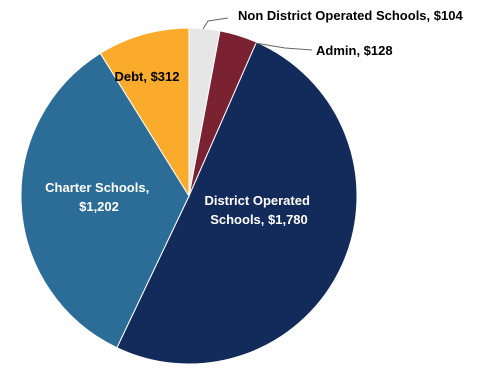  Describe the element at coordinates (283, 46) in the screenshot. I see `leader-line-admin` at that location.